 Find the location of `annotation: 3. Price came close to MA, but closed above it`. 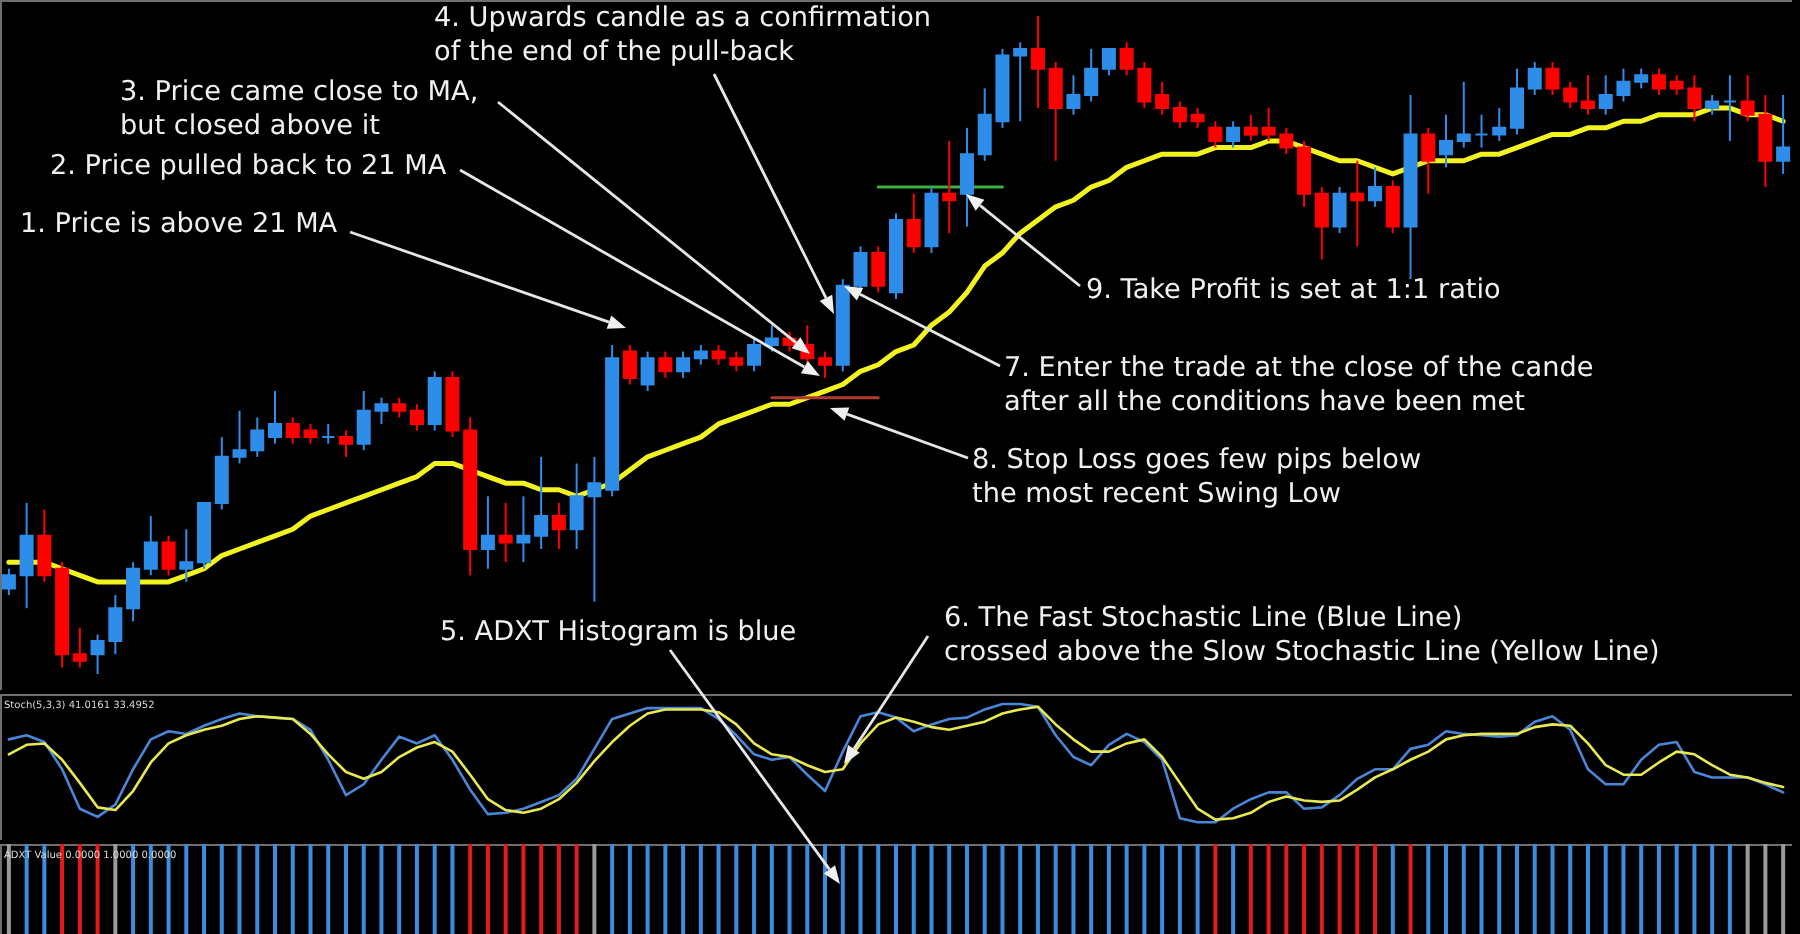

annotation: 3. Price came close to MA, but closed above it is located at coordinates (299, 109).